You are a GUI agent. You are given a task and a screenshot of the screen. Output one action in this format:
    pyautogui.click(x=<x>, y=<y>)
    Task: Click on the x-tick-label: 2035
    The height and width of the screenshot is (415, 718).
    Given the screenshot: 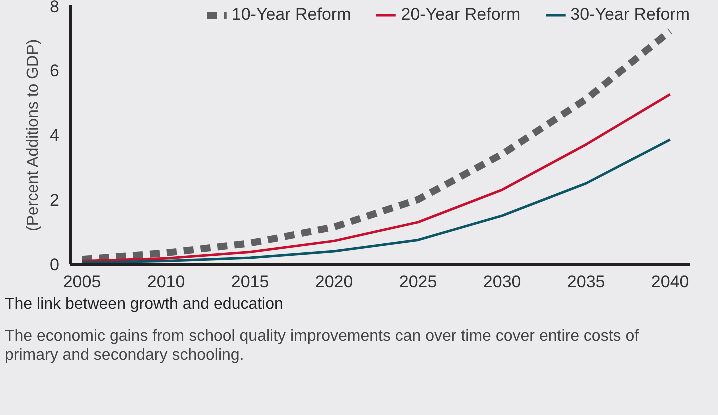 What is the action you would take?
    pyautogui.click(x=586, y=282)
    